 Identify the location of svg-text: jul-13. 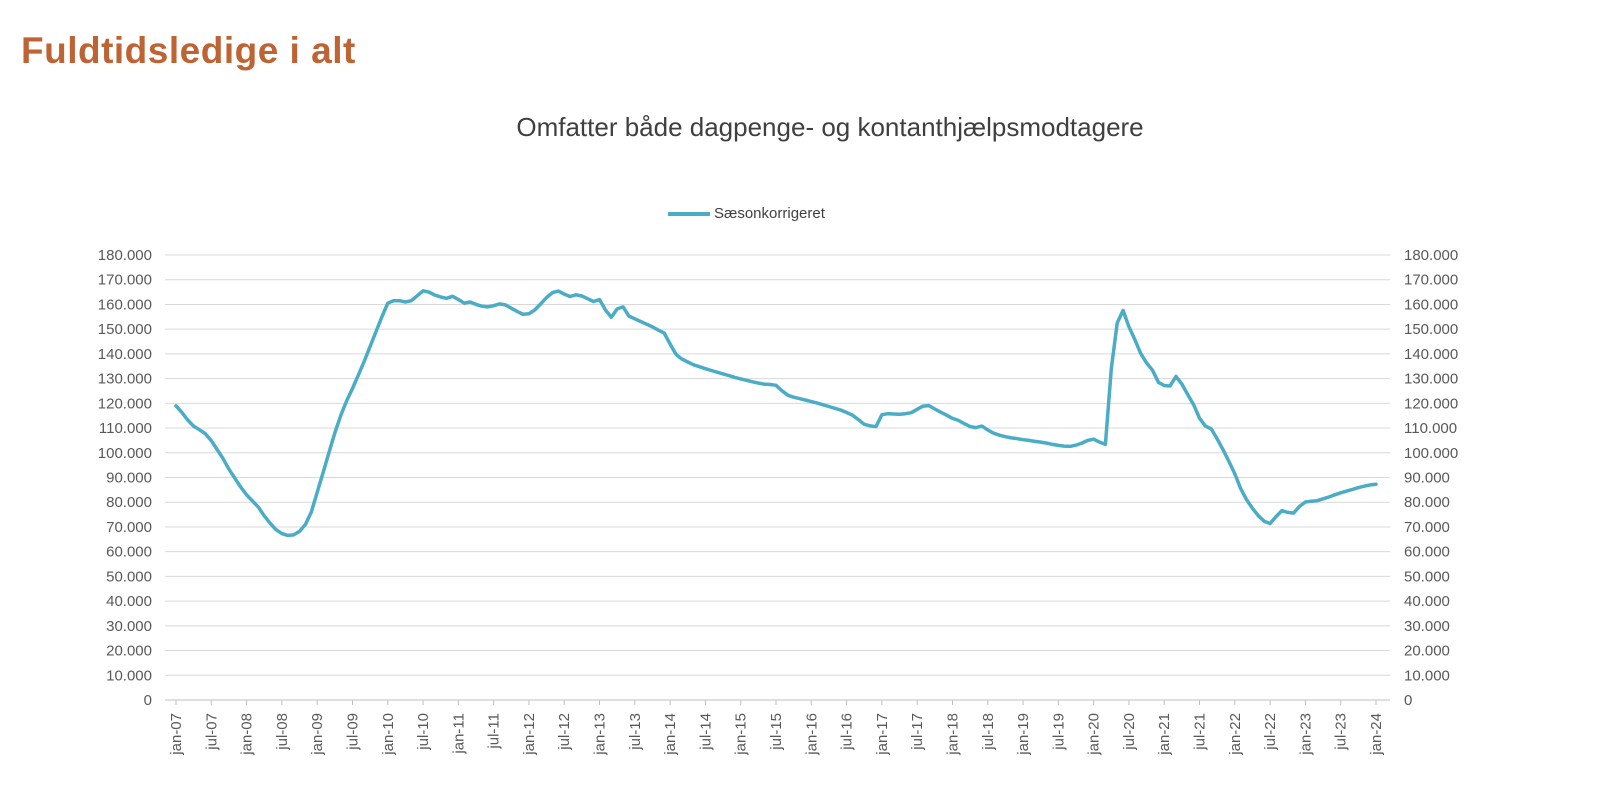
(635, 732).